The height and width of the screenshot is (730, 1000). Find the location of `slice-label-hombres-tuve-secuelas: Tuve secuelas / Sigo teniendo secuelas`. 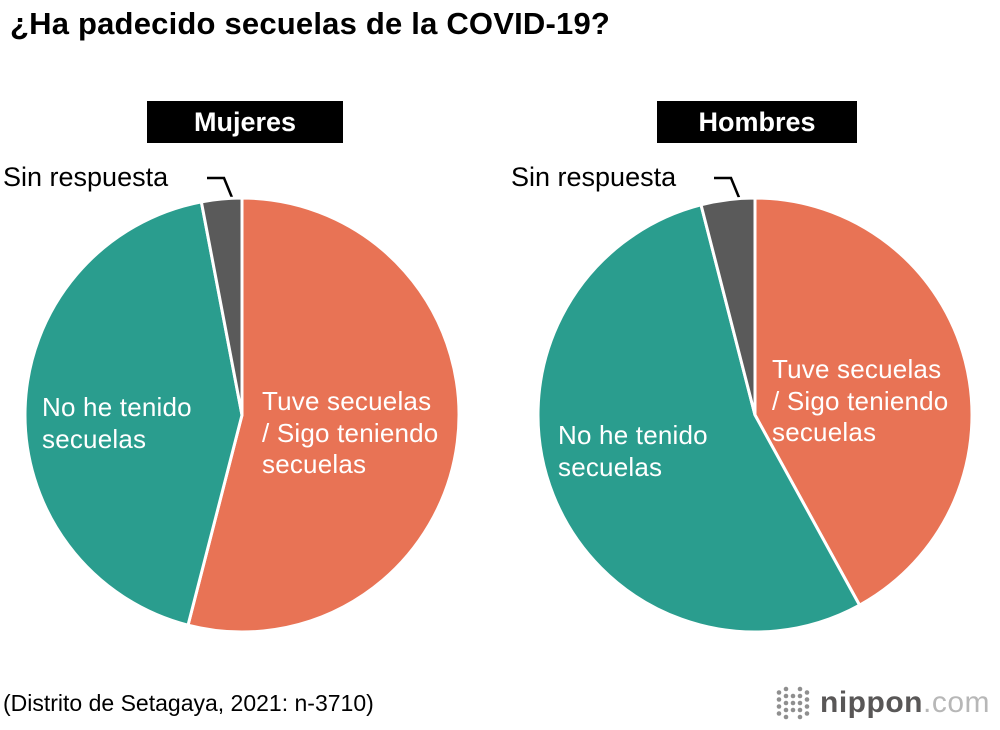

slice-label-hombres-tuve-secuelas: Tuve secuelas / Sigo teniendo secuelas is located at coordinates (882, 401).